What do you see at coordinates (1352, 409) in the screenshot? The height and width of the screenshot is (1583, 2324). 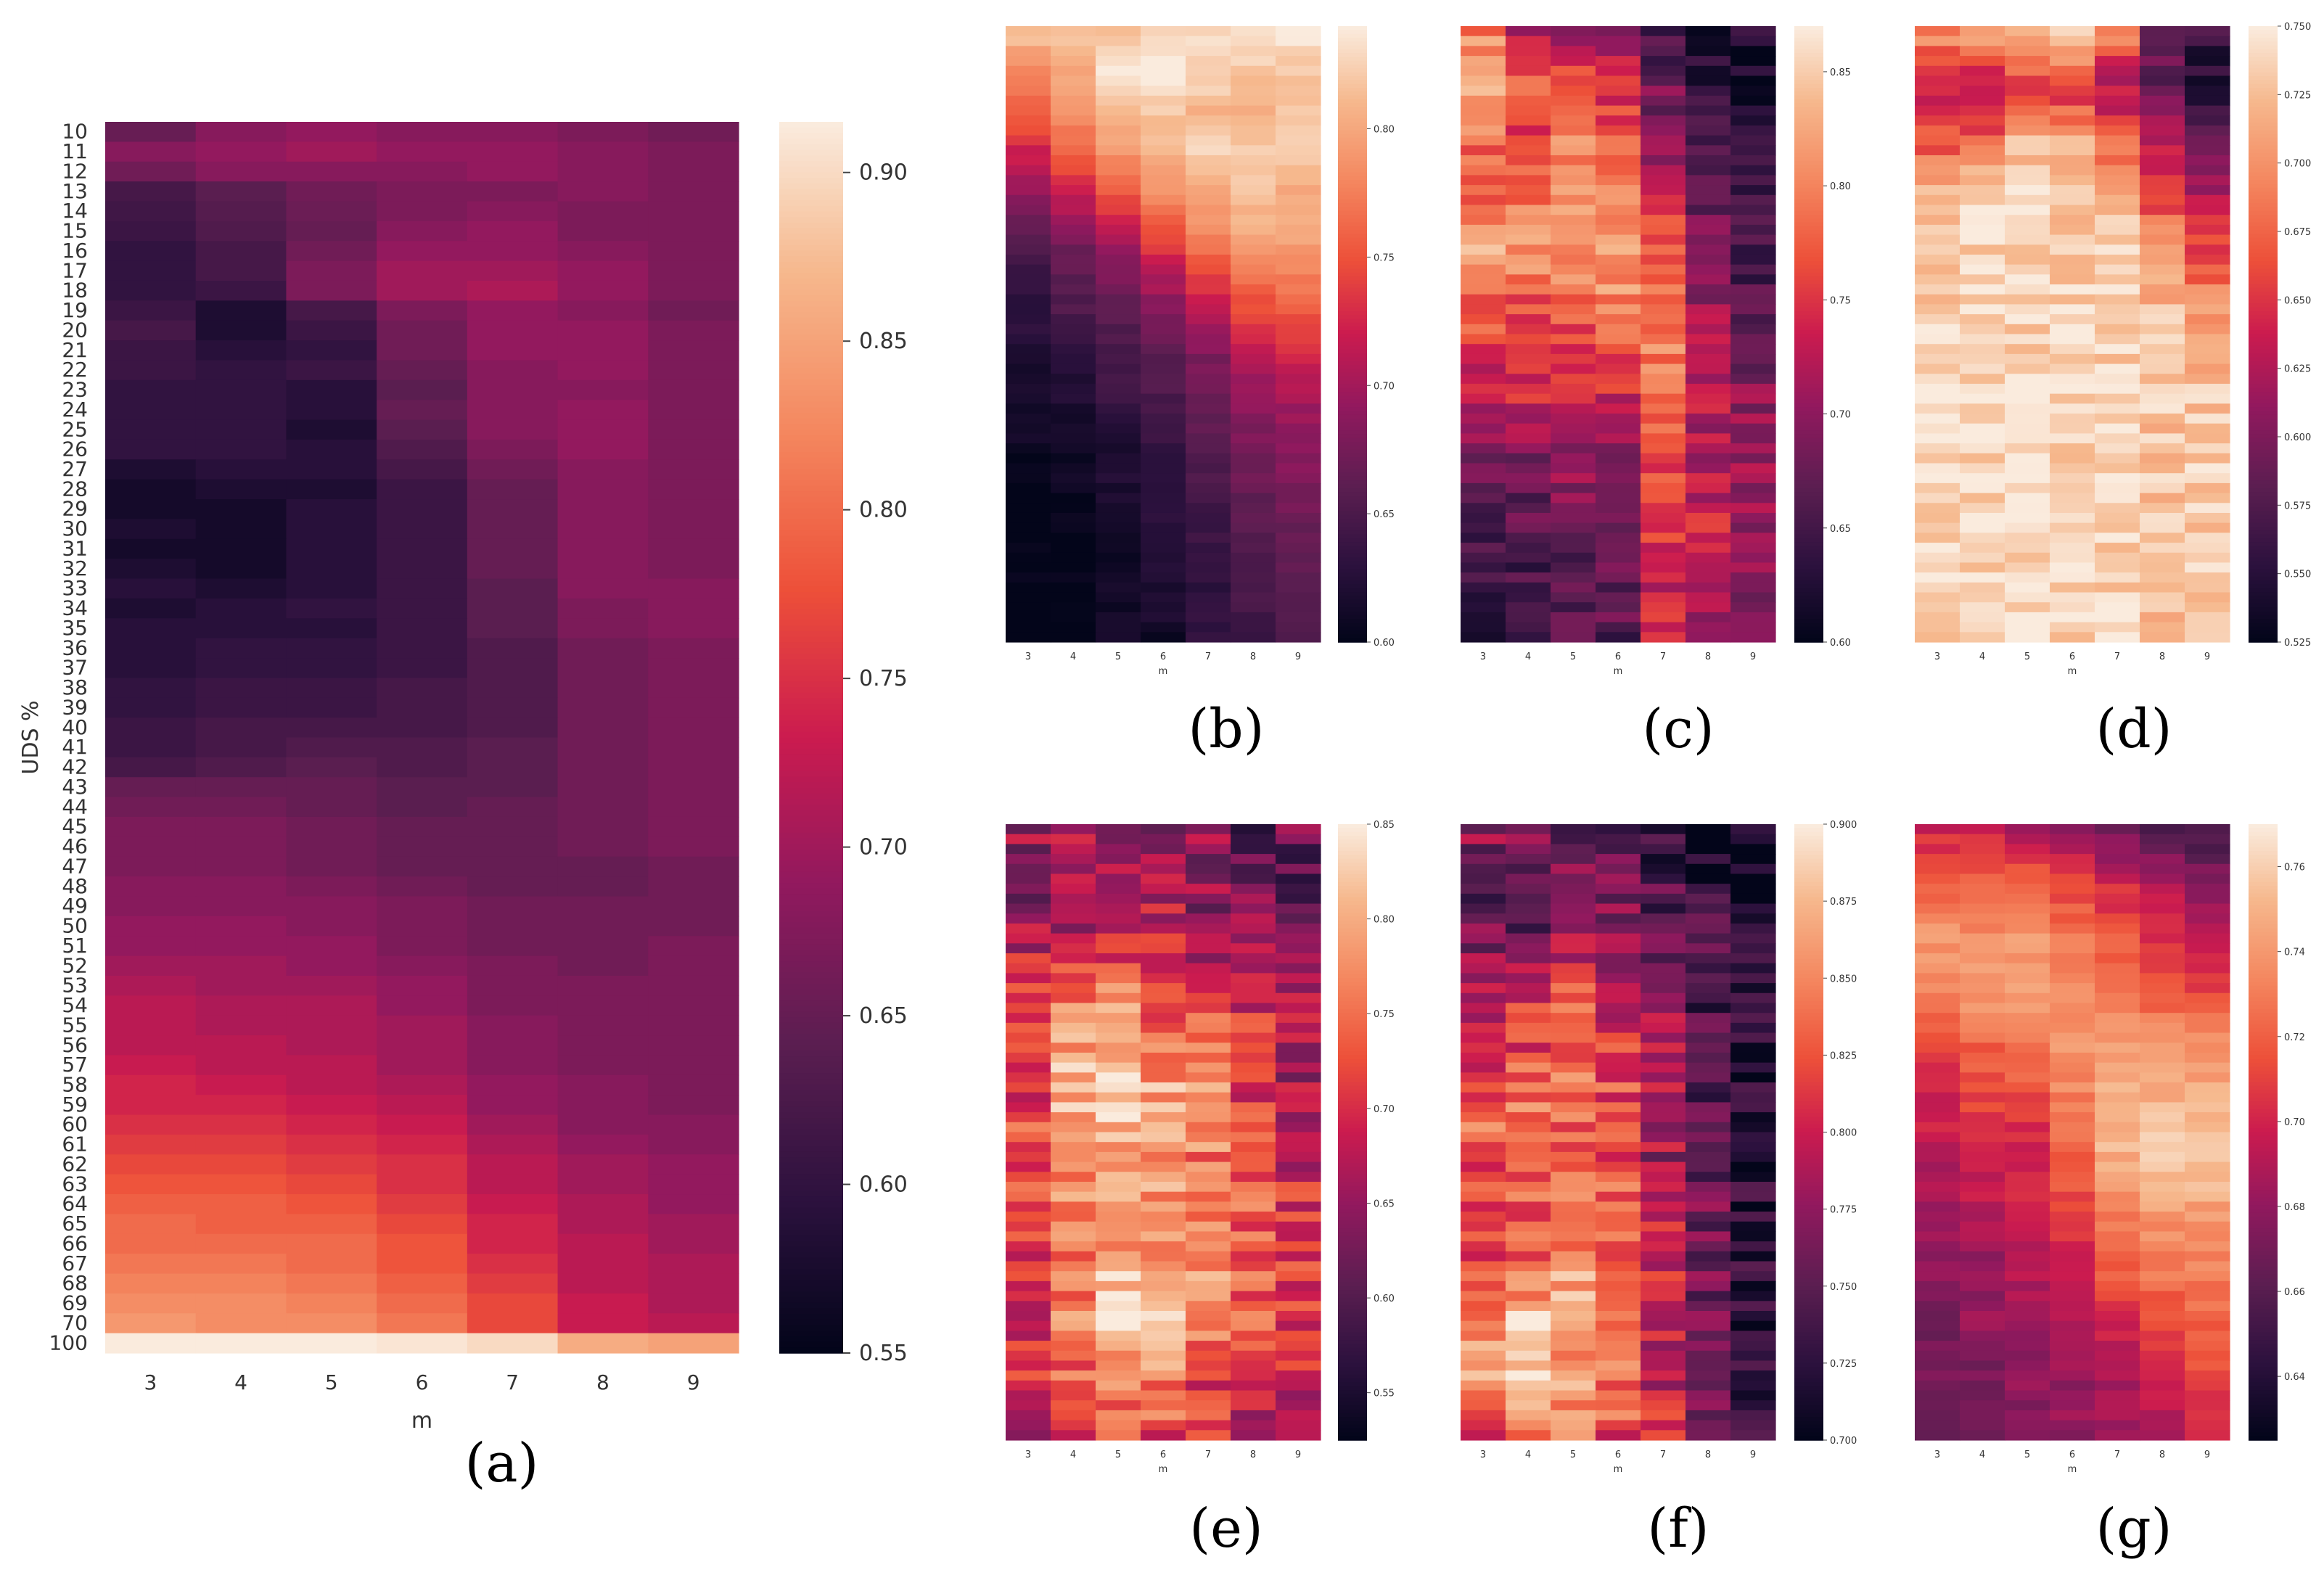 I see `colorbar-b-segment` at bounding box center [1352, 409].